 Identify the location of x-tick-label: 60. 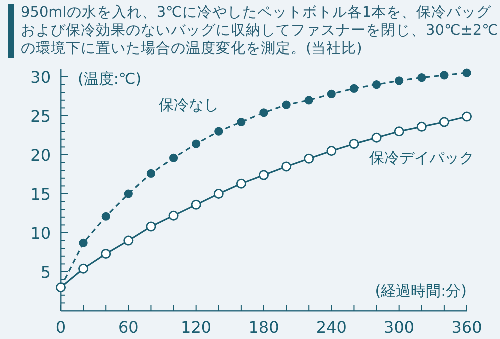
(128, 327).